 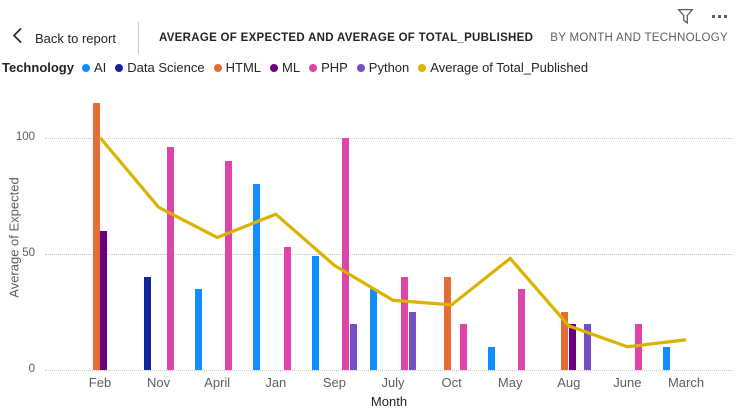 I want to click on bar-php-nov, so click(x=170, y=258).